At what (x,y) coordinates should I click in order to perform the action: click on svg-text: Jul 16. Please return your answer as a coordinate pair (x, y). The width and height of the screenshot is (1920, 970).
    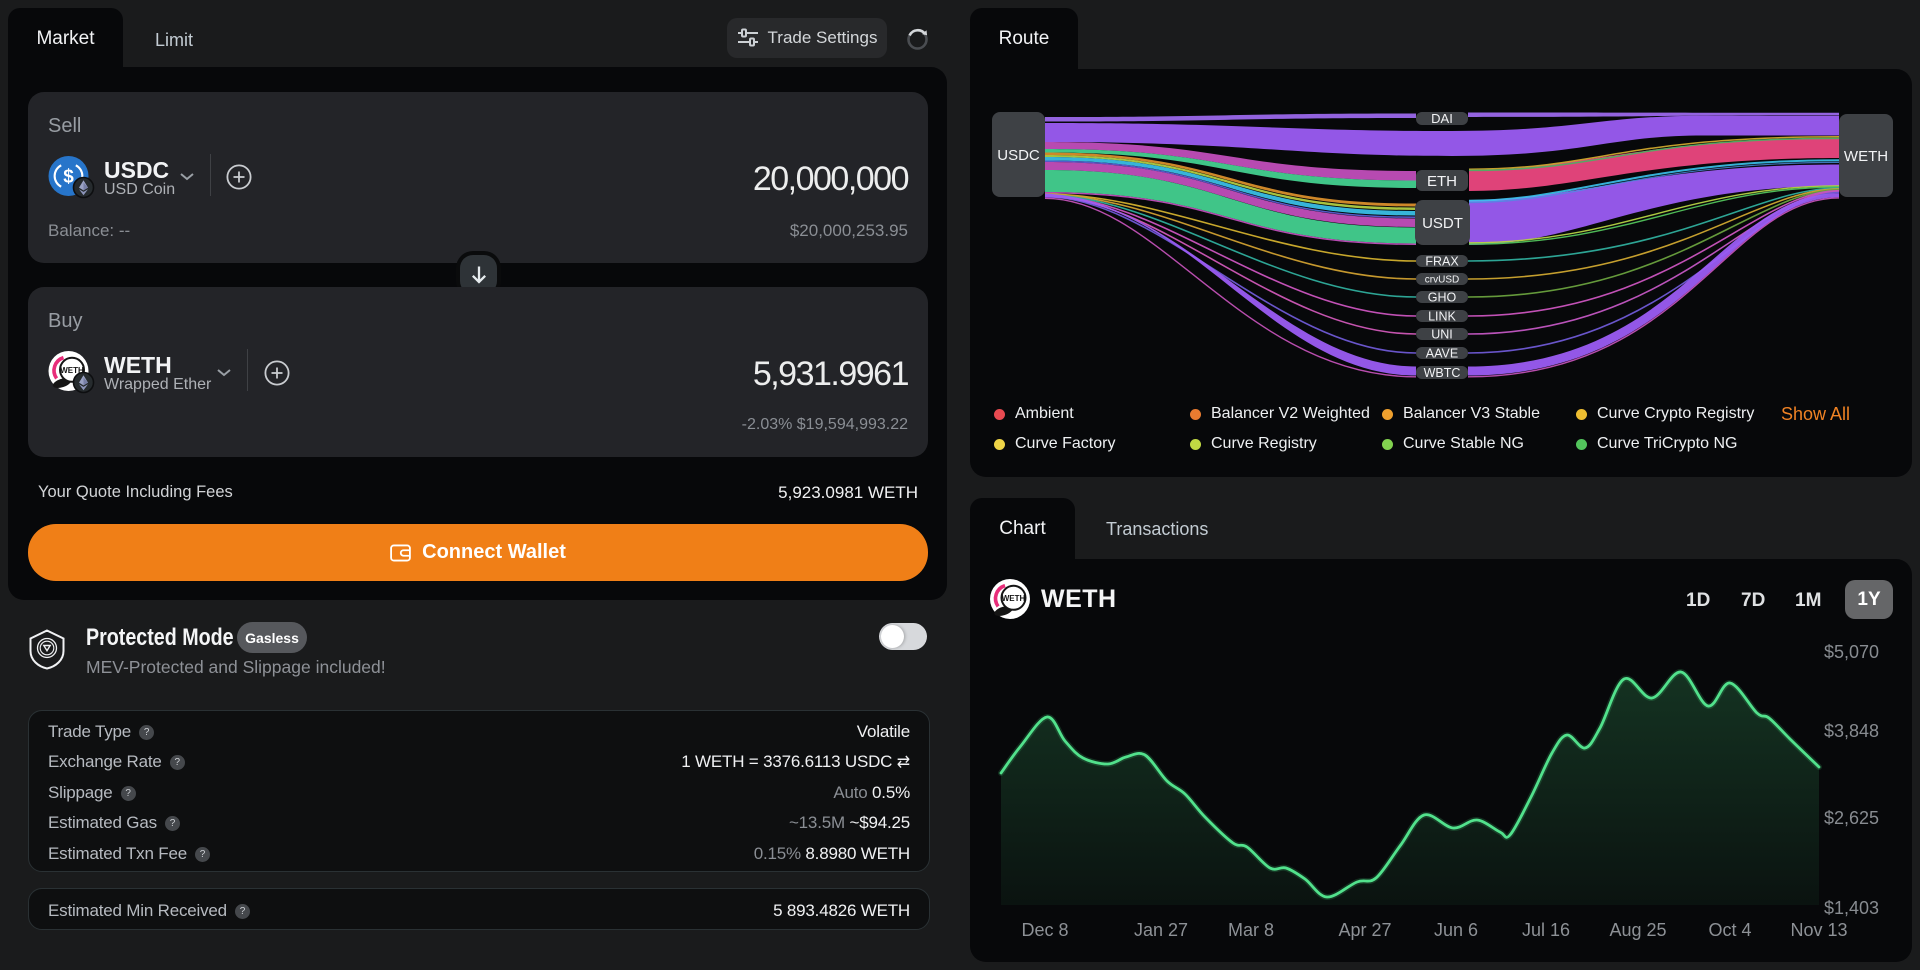
    Looking at the image, I should click on (1546, 930).